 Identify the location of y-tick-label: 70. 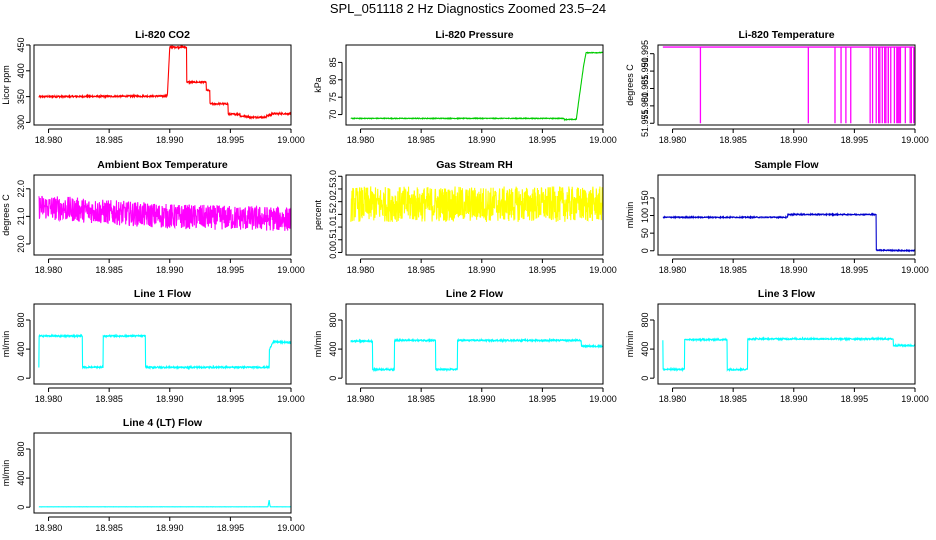
(333, 115).